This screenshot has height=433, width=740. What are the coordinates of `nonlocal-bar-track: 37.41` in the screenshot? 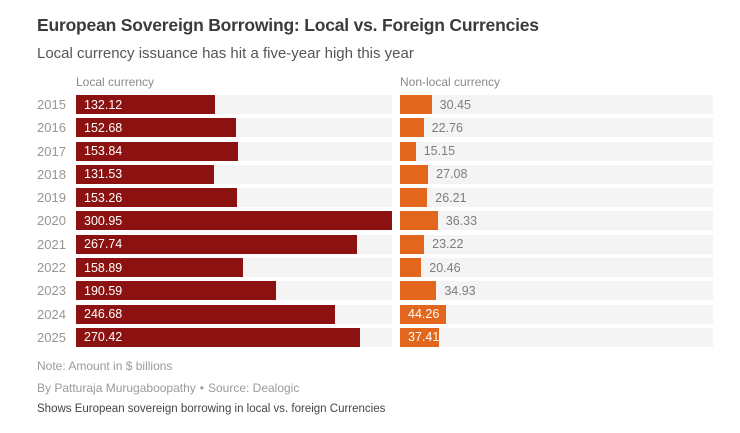 It's located at (556, 337).